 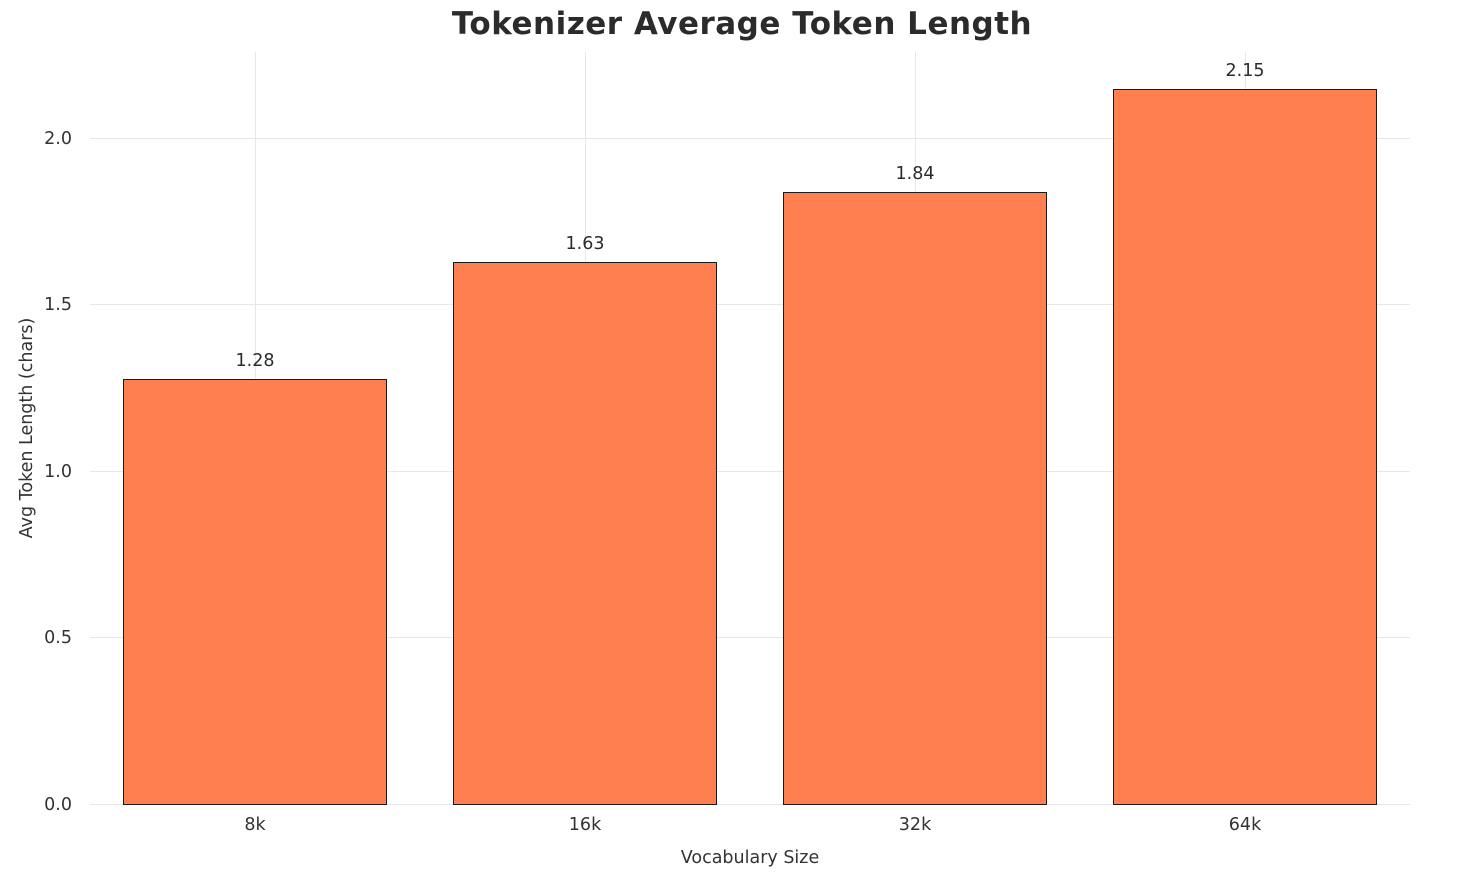 What do you see at coordinates (58, 471) in the screenshot?
I see `y-tick-label: 1.0` at bounding box center [58, 471].